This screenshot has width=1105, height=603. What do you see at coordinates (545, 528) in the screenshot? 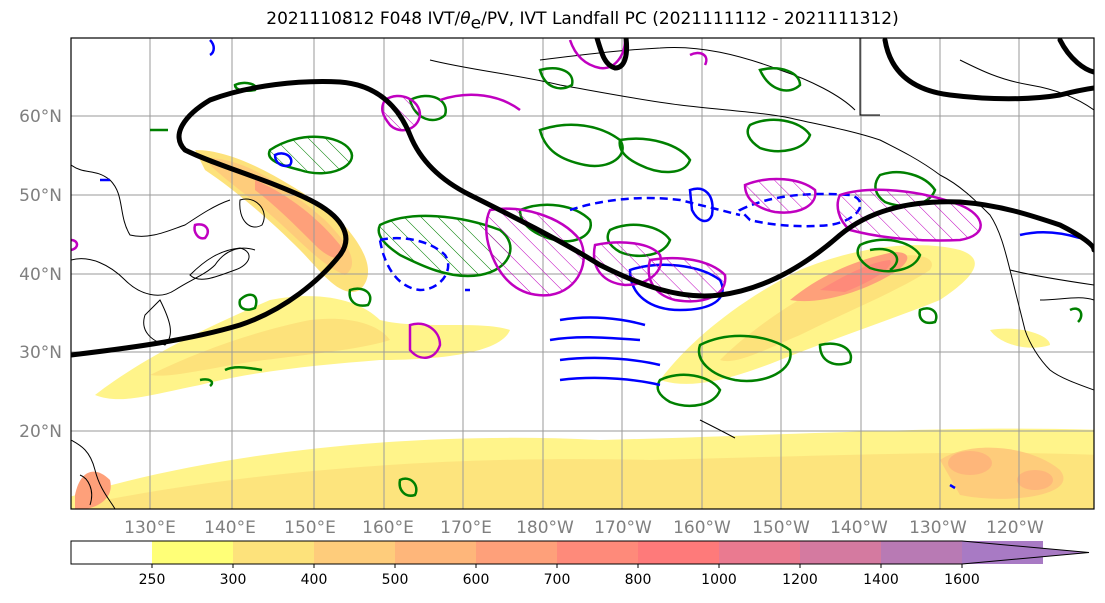
I see `lon-label: 180°W` at bounding box center [545, 528].